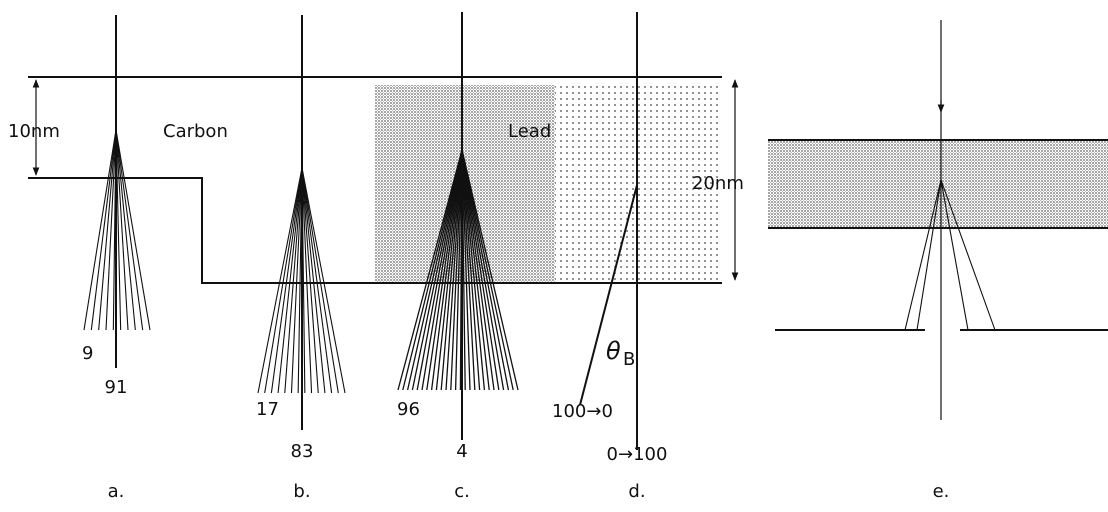 The image size is (1108, 512). I want to click on panel-label: d., so click(636, 491).